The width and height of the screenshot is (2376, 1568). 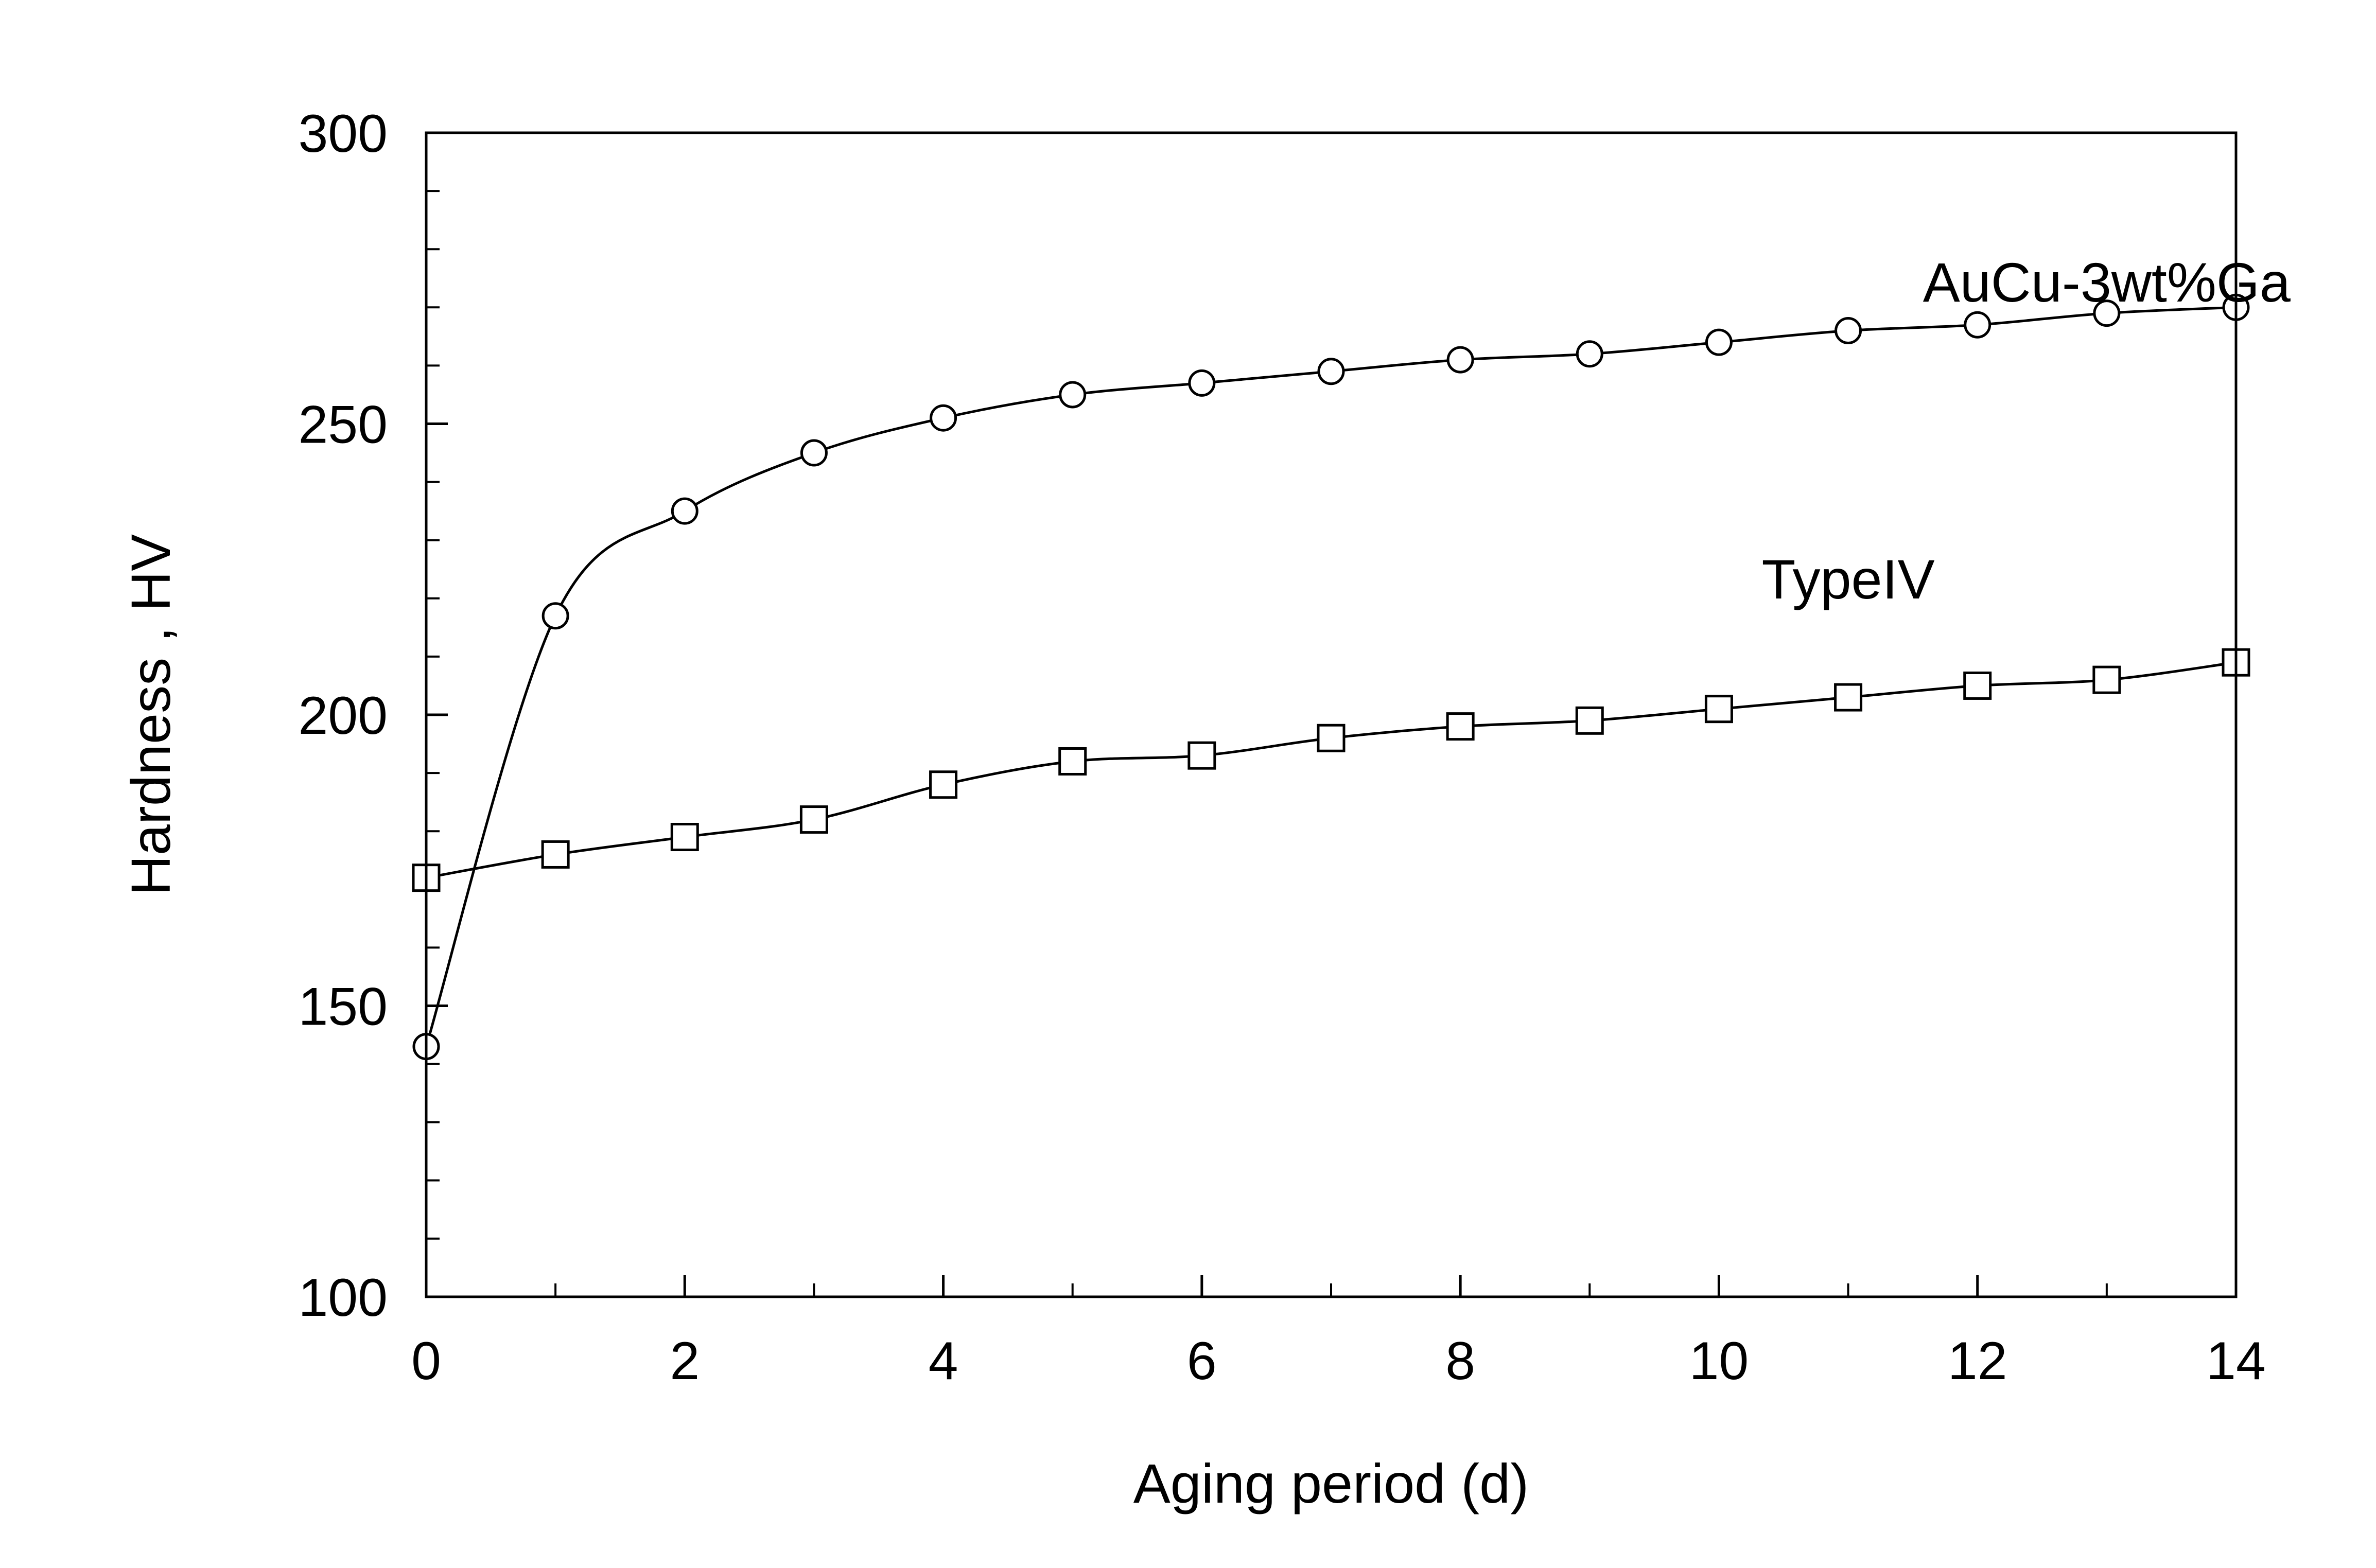 I want to click on x-tick-labels: 0 2 4 6 8 10 12 14, so click(x=1338, y=1361).